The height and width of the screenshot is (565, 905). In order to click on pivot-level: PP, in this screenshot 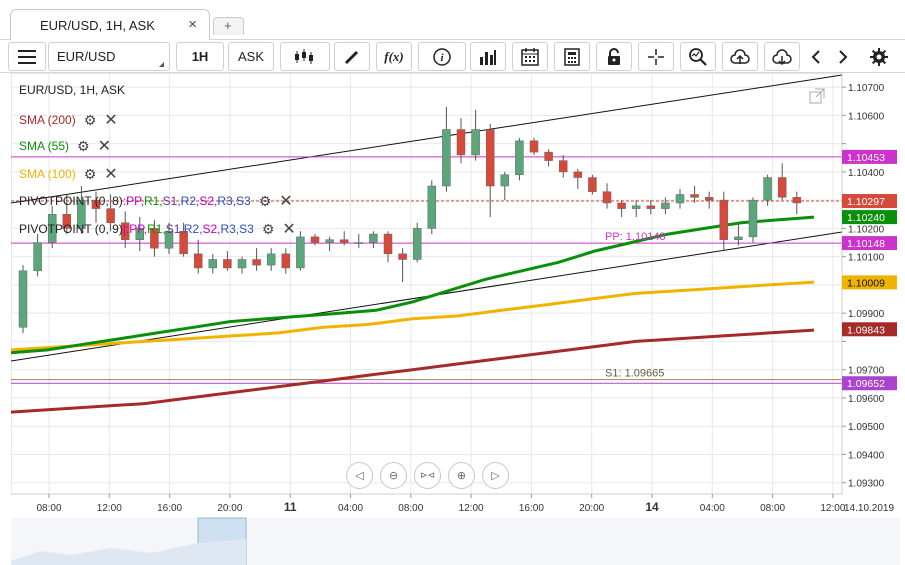, I will do `click(138, 229)`.